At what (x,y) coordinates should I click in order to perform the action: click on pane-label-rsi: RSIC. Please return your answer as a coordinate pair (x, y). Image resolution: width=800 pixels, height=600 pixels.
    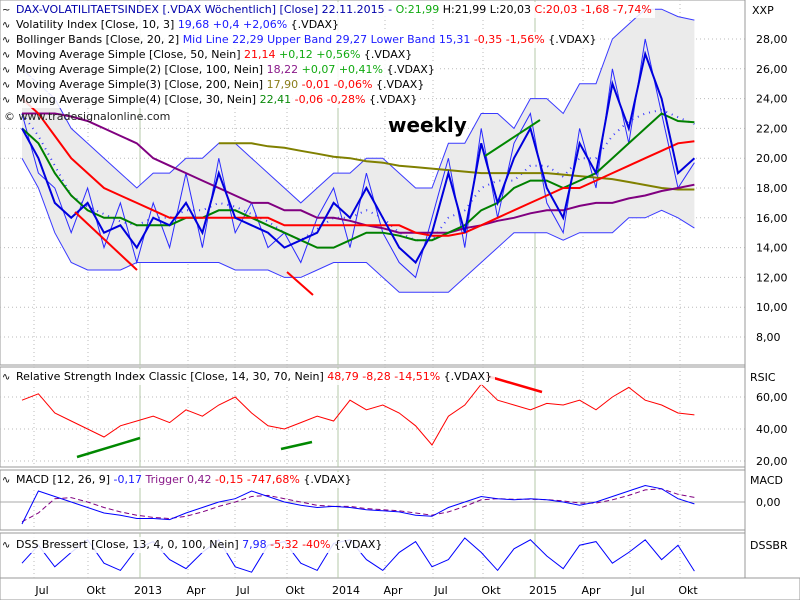
    Looking at the image, I should click on (763, 377).